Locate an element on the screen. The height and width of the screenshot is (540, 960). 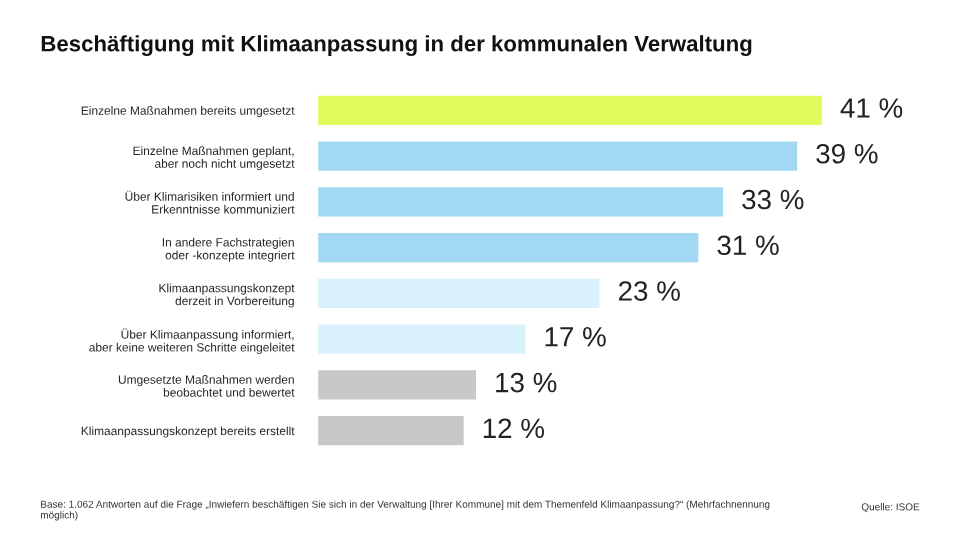
data-label: 33 % is located at coordinates (773, 199).